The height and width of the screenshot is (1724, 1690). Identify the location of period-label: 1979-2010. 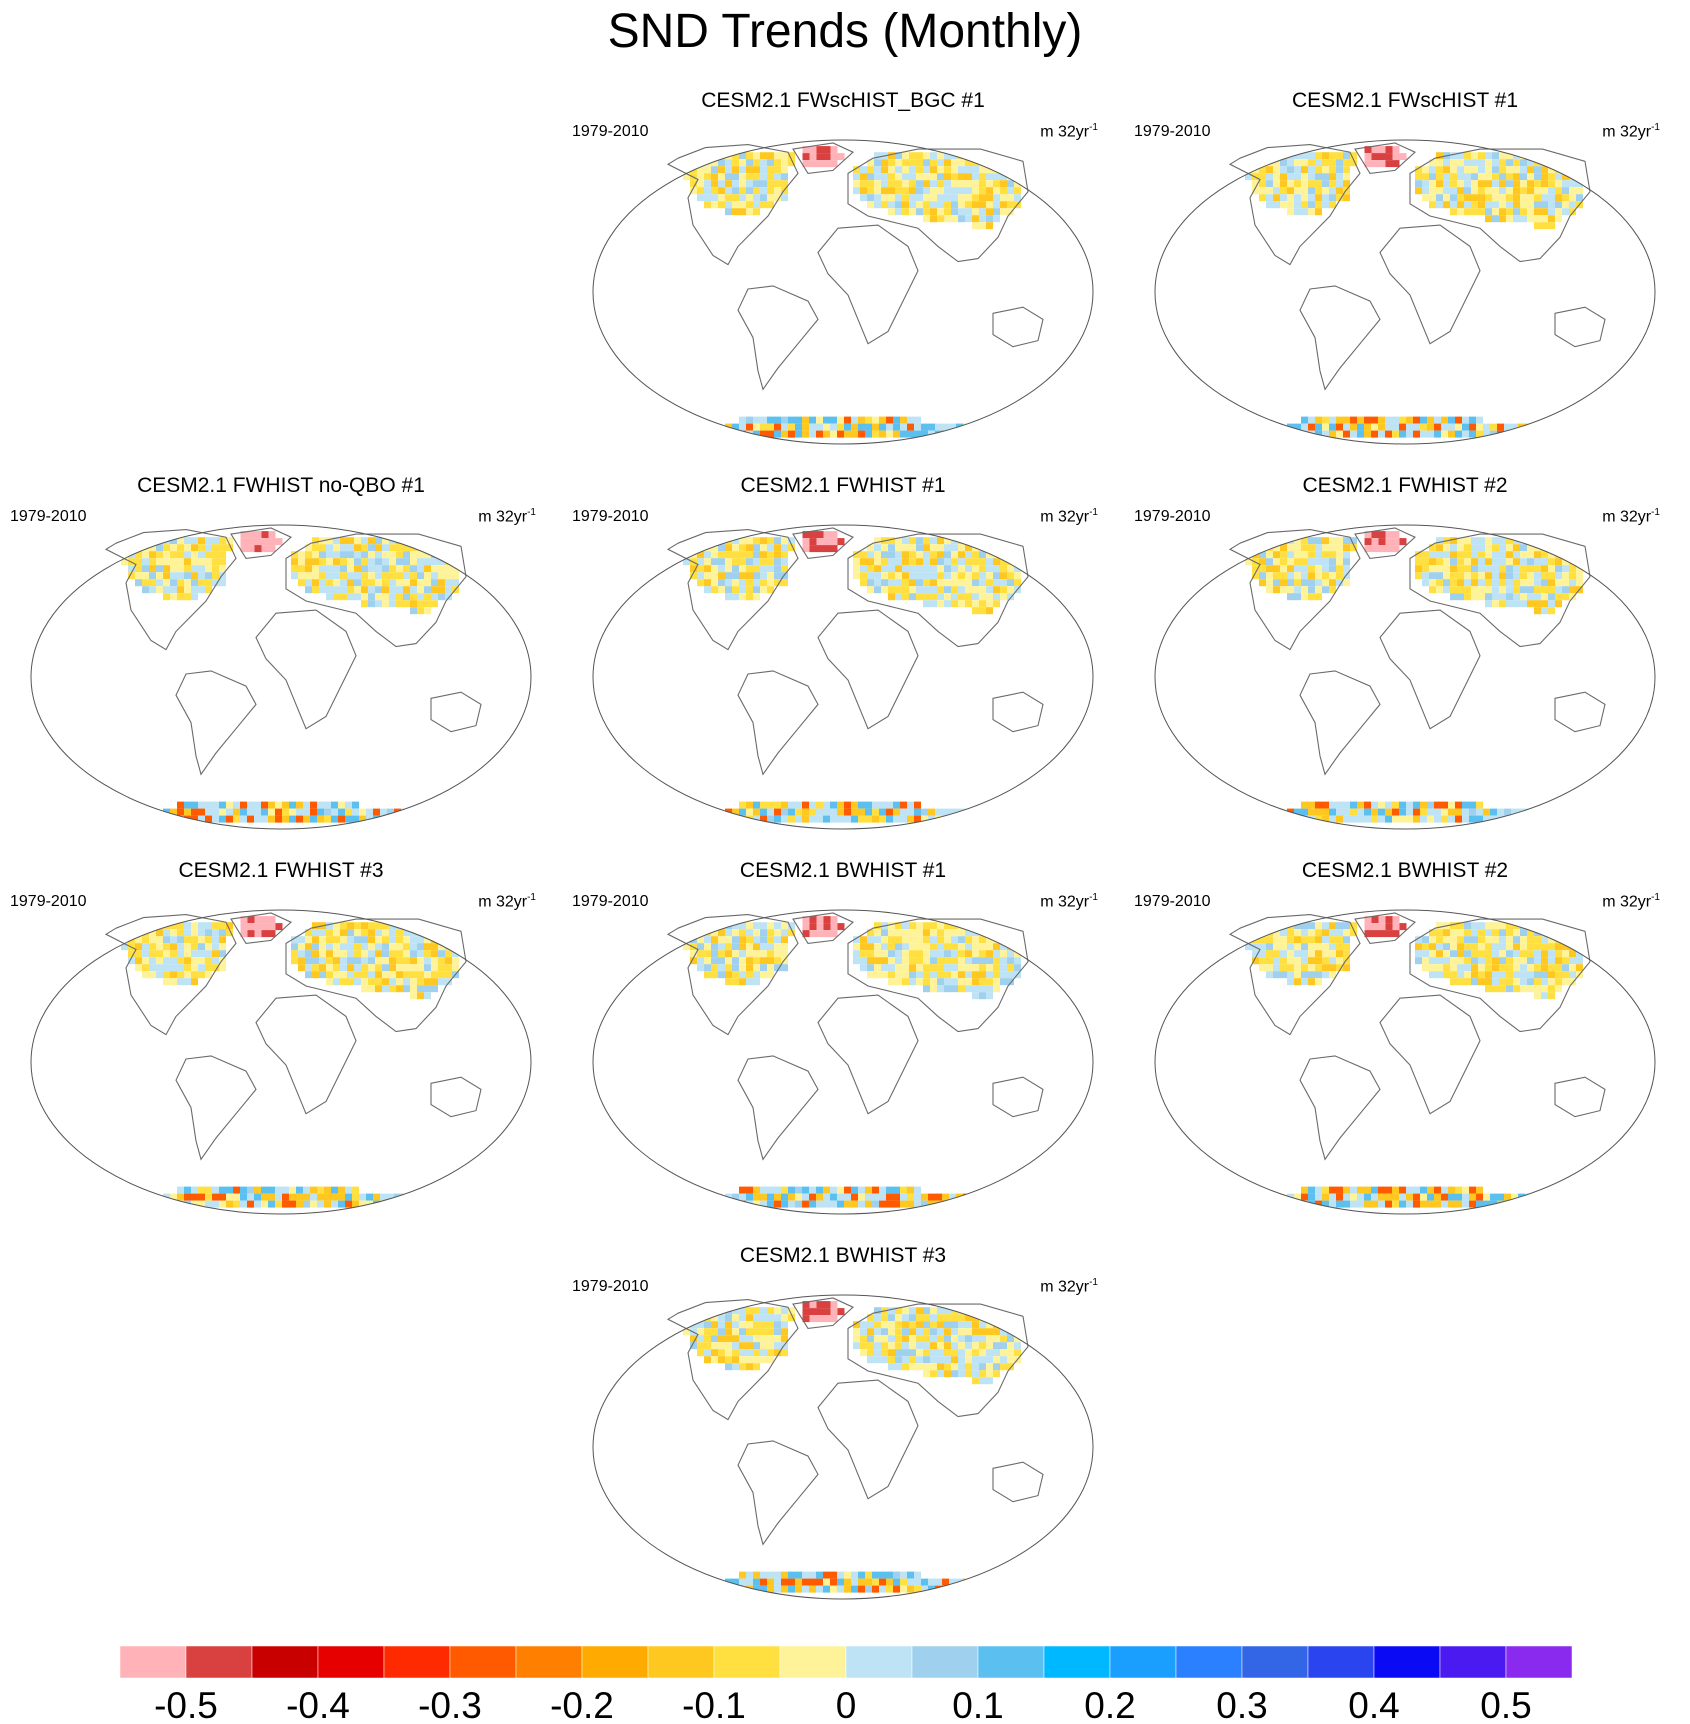
(610, 1286).